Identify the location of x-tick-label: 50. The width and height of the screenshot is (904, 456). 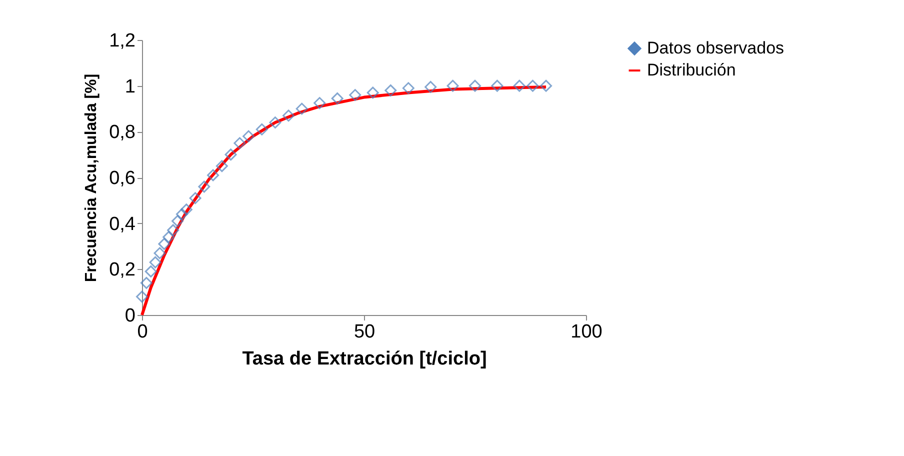
(365, 332).